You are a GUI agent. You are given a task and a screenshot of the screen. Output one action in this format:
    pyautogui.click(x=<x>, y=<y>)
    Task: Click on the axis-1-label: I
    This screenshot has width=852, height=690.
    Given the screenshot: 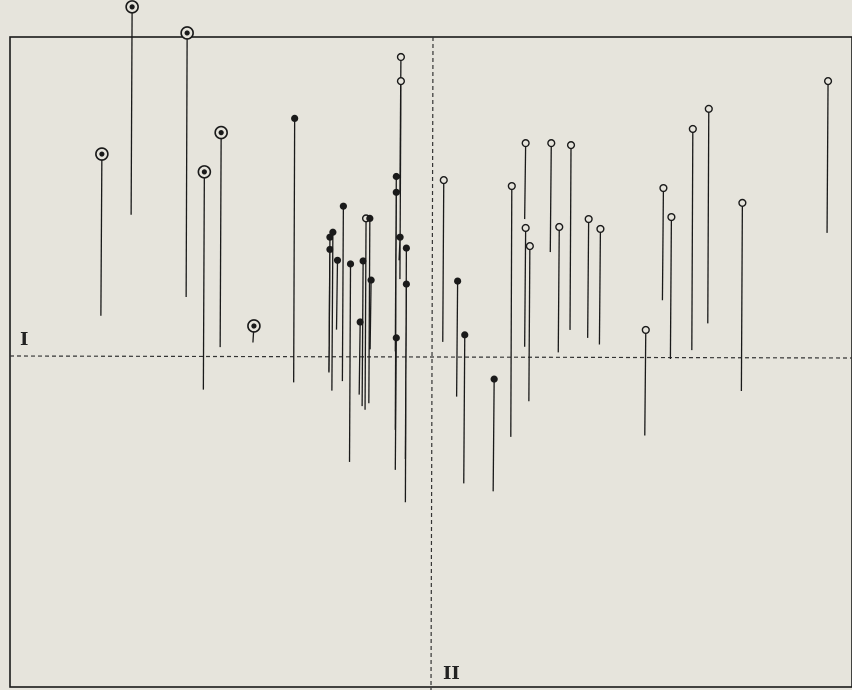 What is the action you would take?
    pyautogui.click(x=24, y=339)
    